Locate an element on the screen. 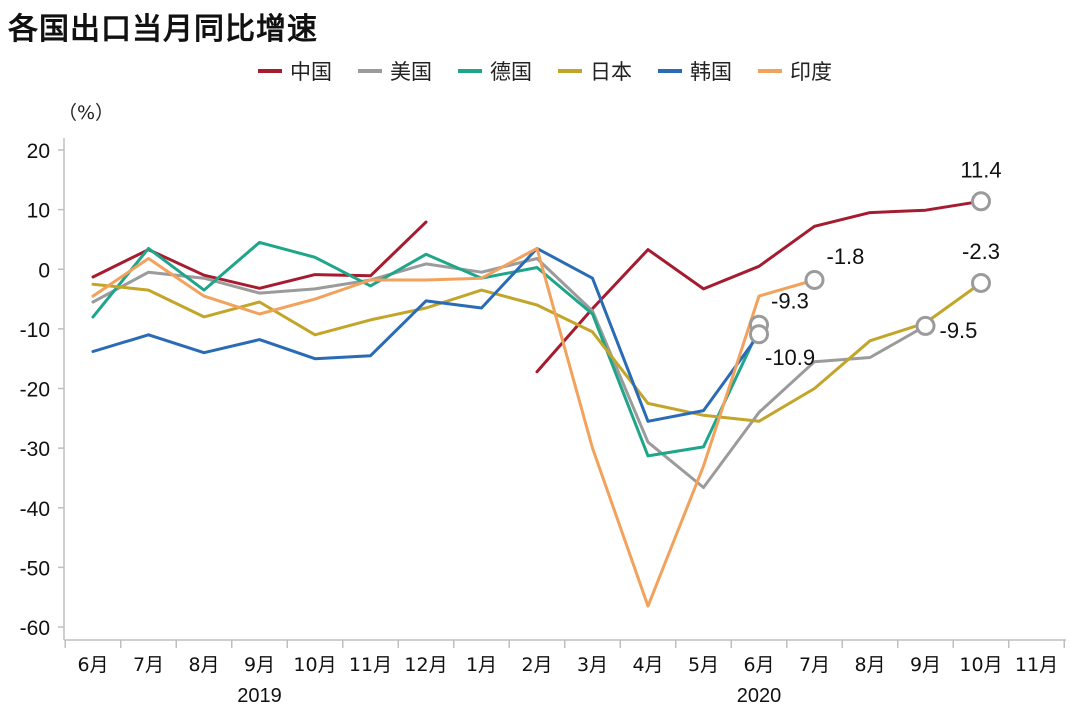  y-tick-label: -40 is located at coordinates (35, 509).